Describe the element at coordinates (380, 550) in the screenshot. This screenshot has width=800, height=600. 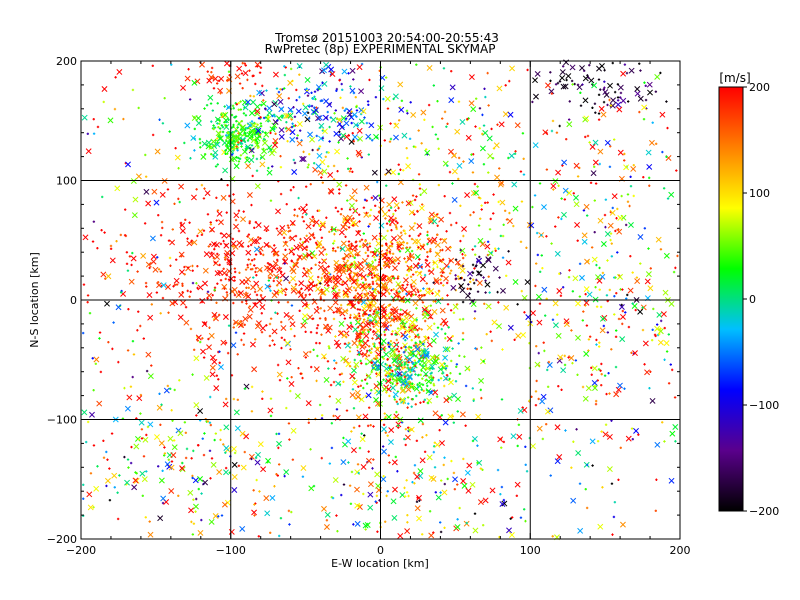
I see `x-tick-label: 0` at that location.